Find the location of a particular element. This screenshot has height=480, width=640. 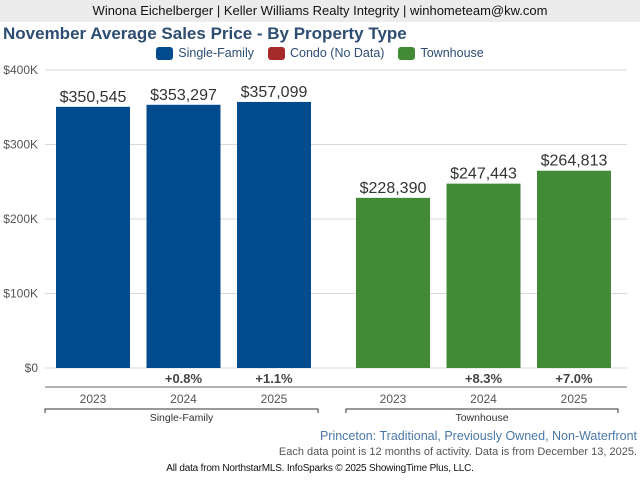

y-tick-label: $0 is located at coordinates (32, 368).